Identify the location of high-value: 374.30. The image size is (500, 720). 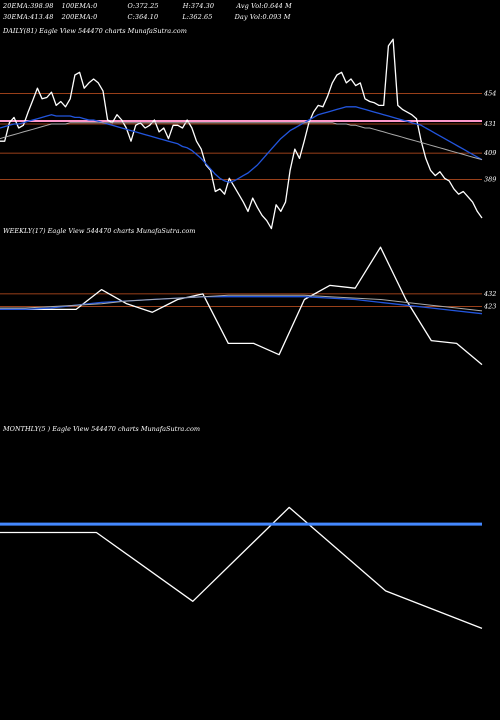
(202, 6).